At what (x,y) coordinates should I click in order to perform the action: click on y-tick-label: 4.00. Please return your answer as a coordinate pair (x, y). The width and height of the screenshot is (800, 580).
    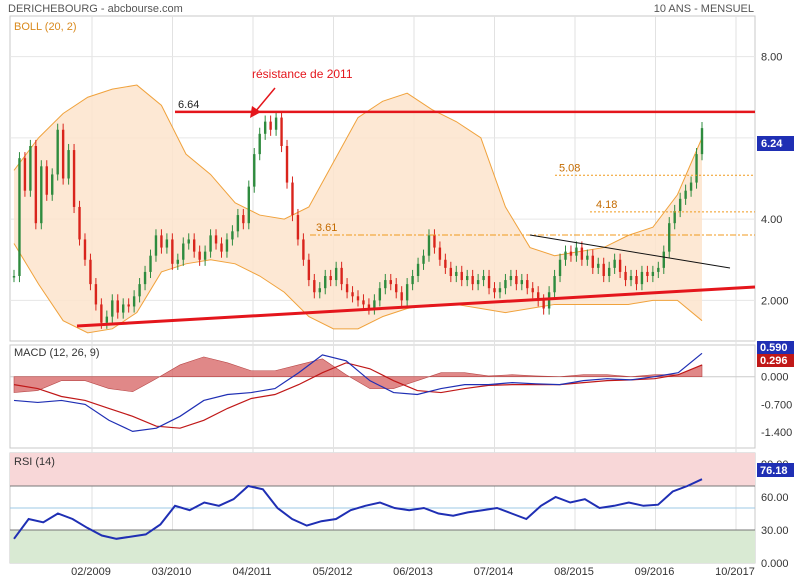
    Looking at the image, I should click on (771, 220).